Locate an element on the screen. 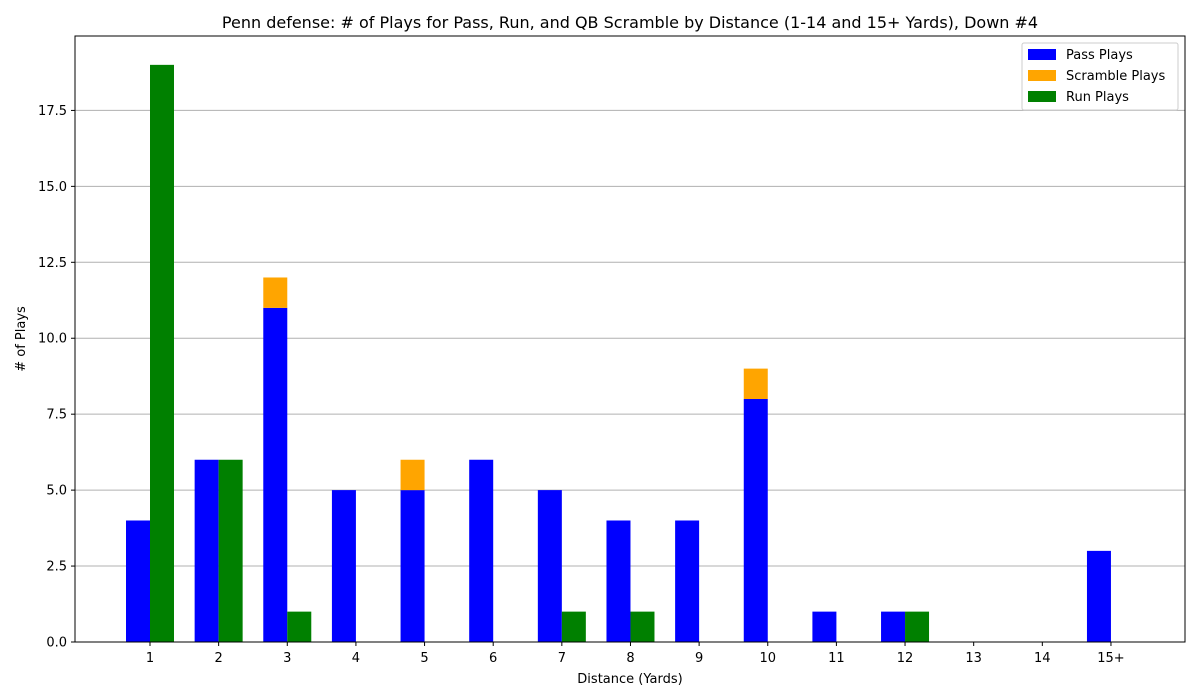 The height and width of the screenshot is (700, 1200). x-tick-label: 12 is located at coordinates (905, 658).